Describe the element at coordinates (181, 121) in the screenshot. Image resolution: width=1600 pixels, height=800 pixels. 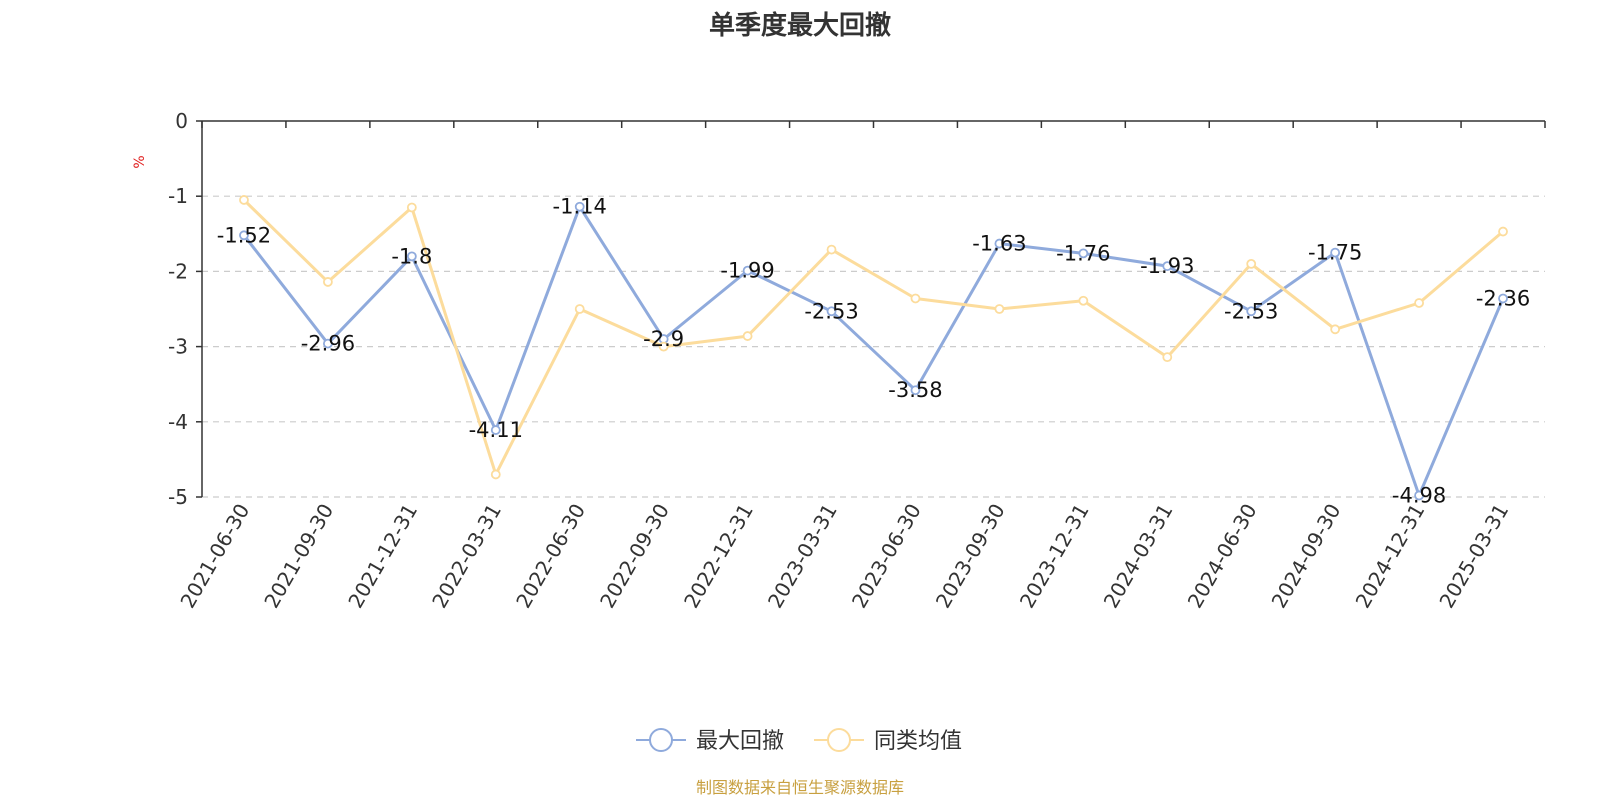
I see `y-tick-label: 0` at that location.